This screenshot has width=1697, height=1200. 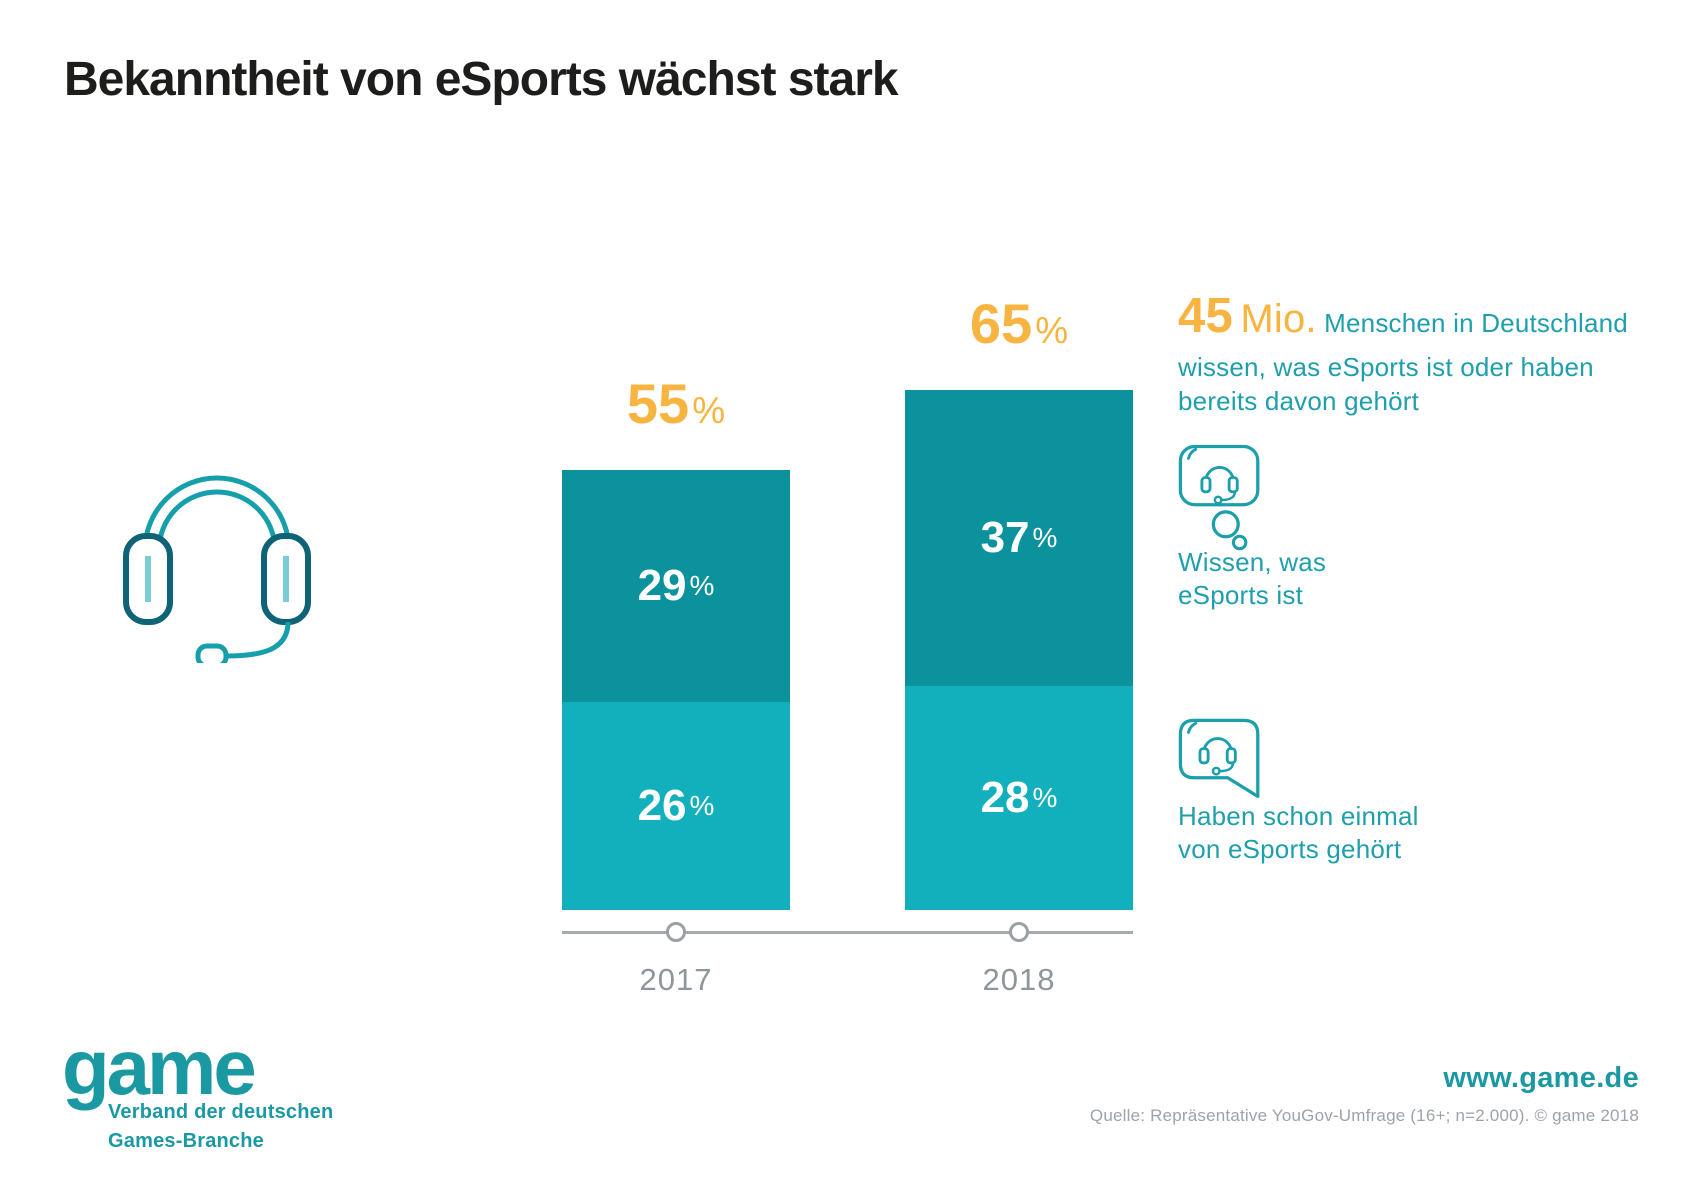 I want to click on segment-value: 26, so click(x=662, y=805).